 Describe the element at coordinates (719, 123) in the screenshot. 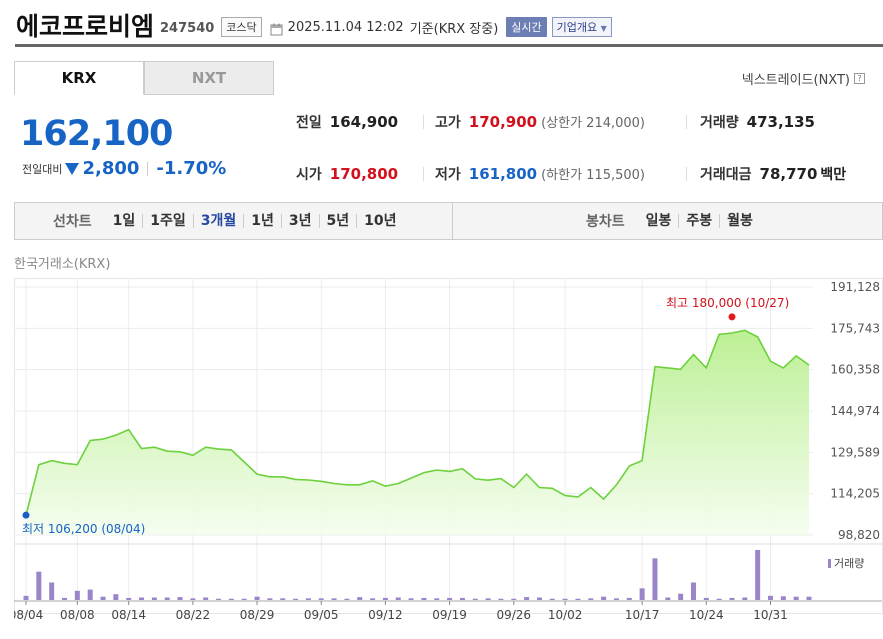

I see `volume-label: 거래량` at that location.